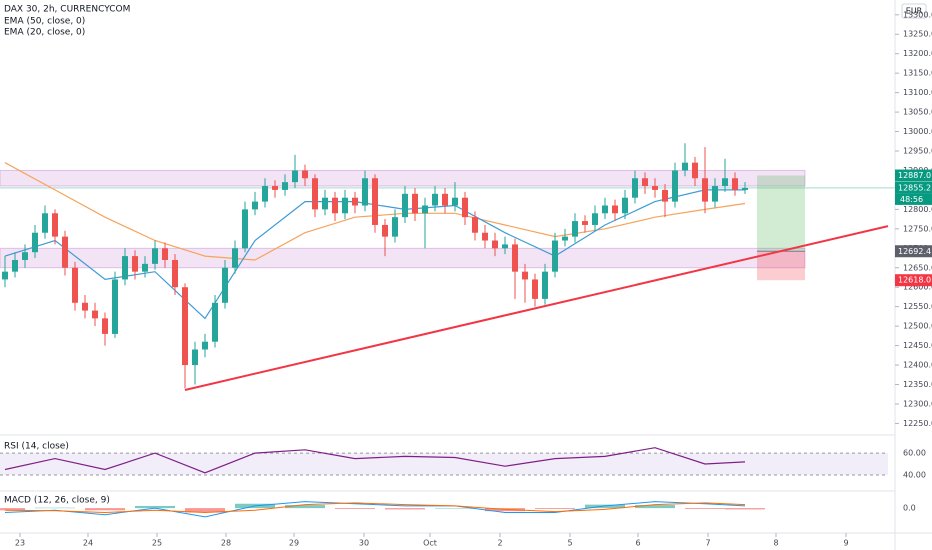  What do you see at coordinates (917, 131) in the screenshot?
I see `price-tick-label: 13000.0` at bounding box center [917, 131].